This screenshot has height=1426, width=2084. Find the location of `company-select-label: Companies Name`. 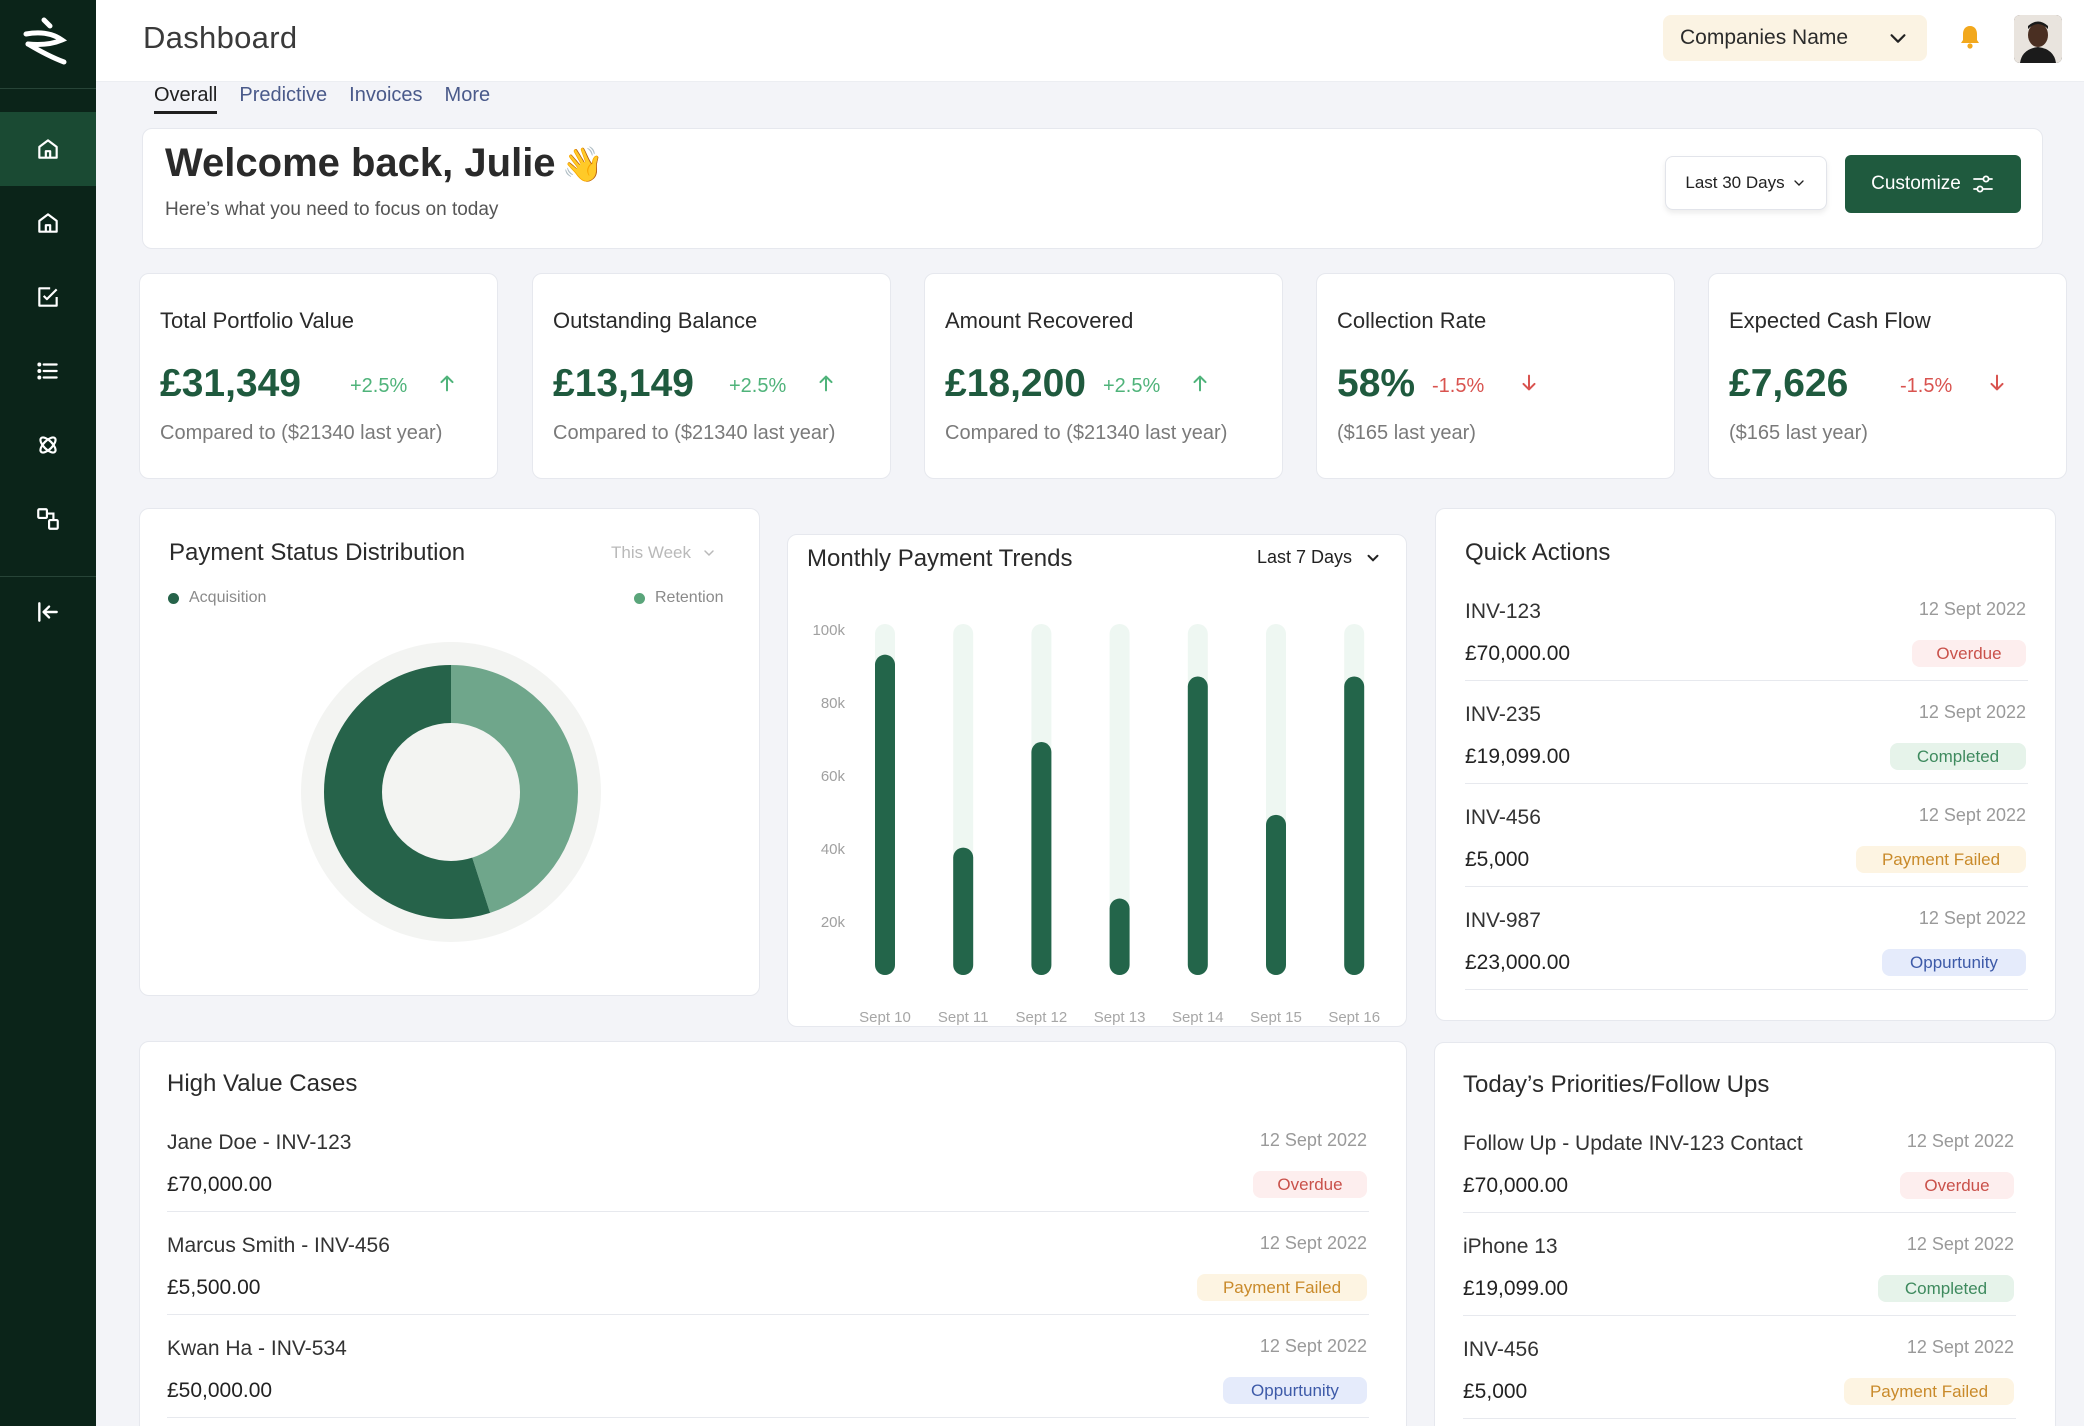

company-select-label: Companies Name is located at coordinates (1764, 37).